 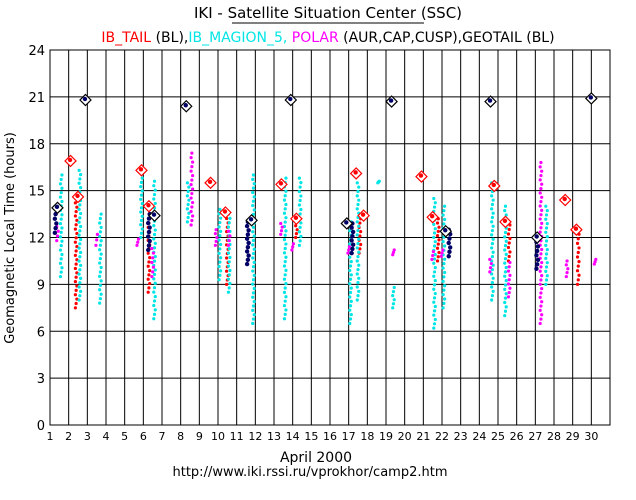 What do you see at coordinates (293, 436) in the screenshot?
I see `x-tick-label: 14` at bounding box center [293, 436].